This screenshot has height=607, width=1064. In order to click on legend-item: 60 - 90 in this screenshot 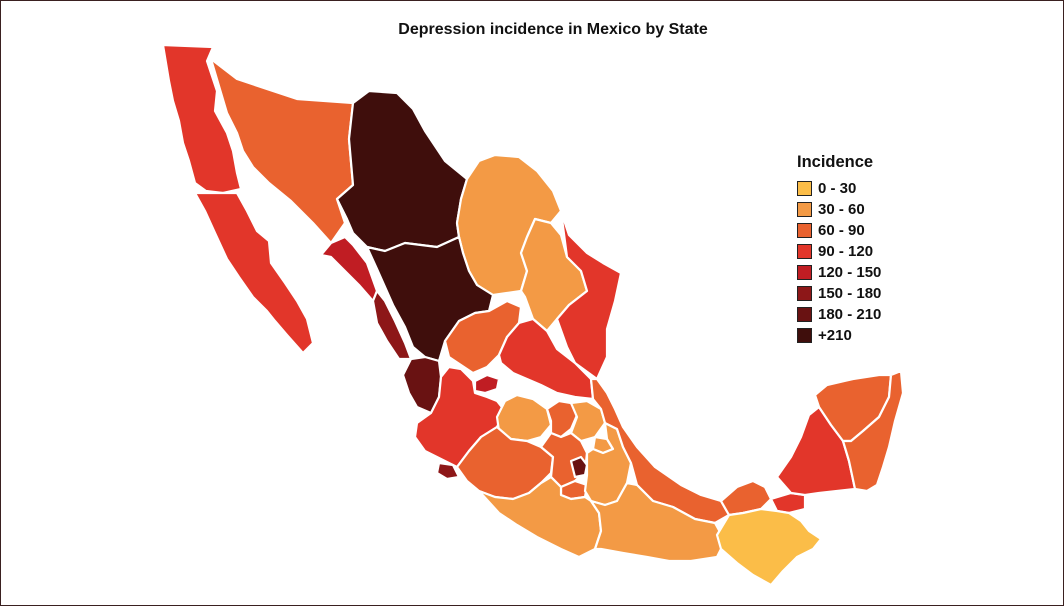, I will do `click(839, 230)`.